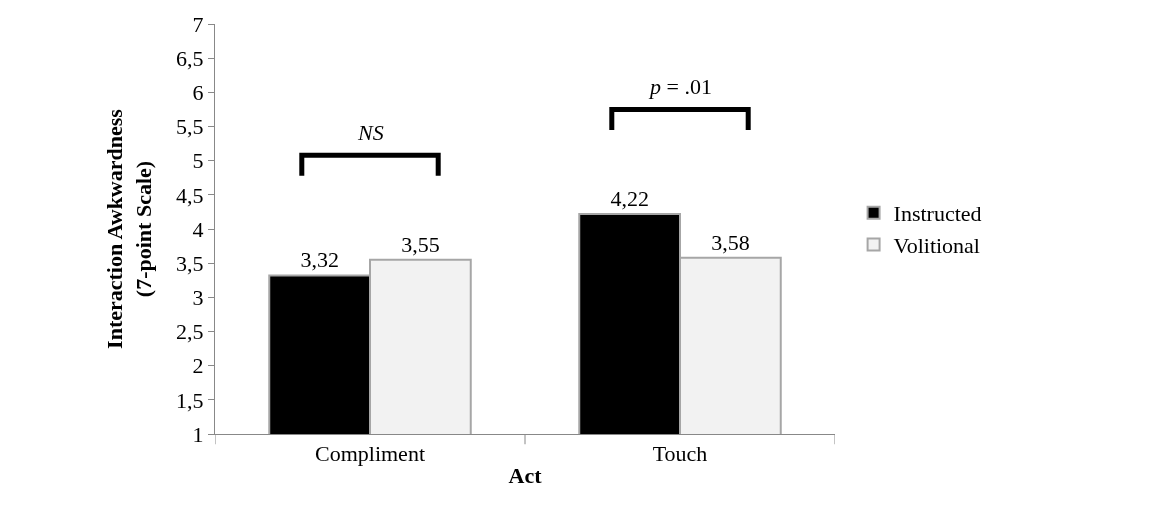 This screenshot has height=519, width=1160. I want to click on y-tick-label: 6, so click(198, 93).